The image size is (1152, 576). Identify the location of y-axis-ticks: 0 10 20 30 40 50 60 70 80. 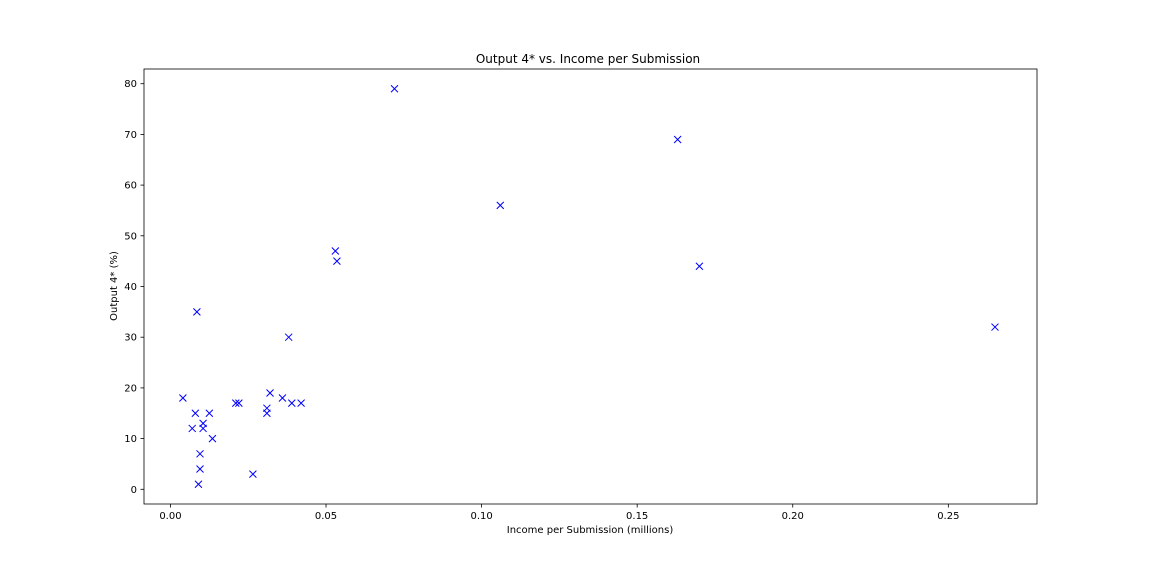
(134, 287).